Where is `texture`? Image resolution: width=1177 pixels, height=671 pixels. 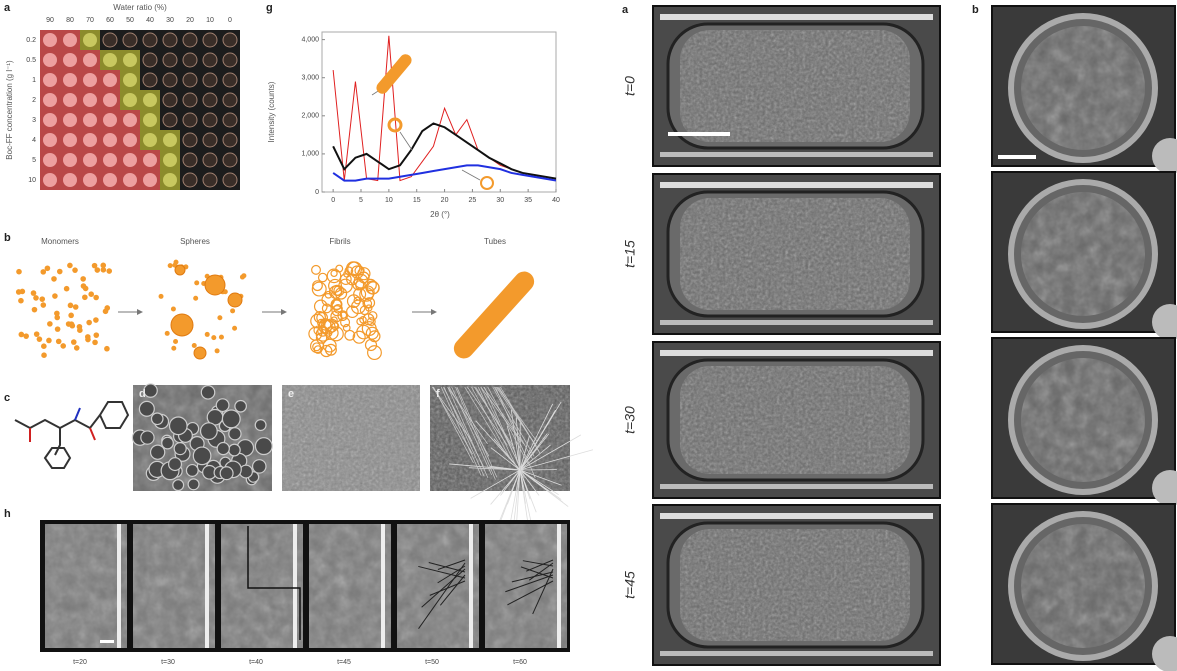 texture is located at coordinates (351, 438).